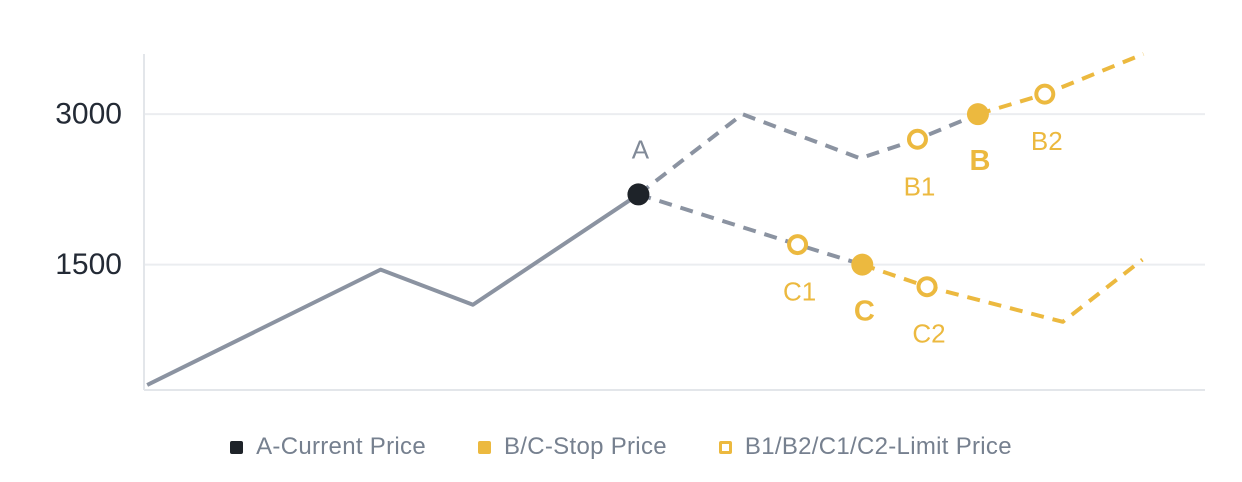  I want to click on marker-label-b1: B1, so click(920, 186).